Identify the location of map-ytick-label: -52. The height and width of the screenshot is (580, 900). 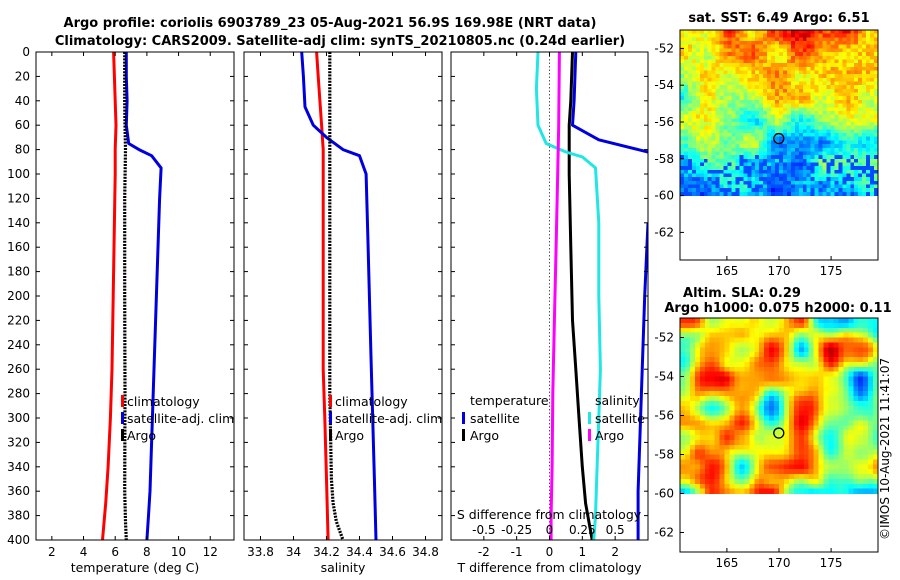
(664, 48).